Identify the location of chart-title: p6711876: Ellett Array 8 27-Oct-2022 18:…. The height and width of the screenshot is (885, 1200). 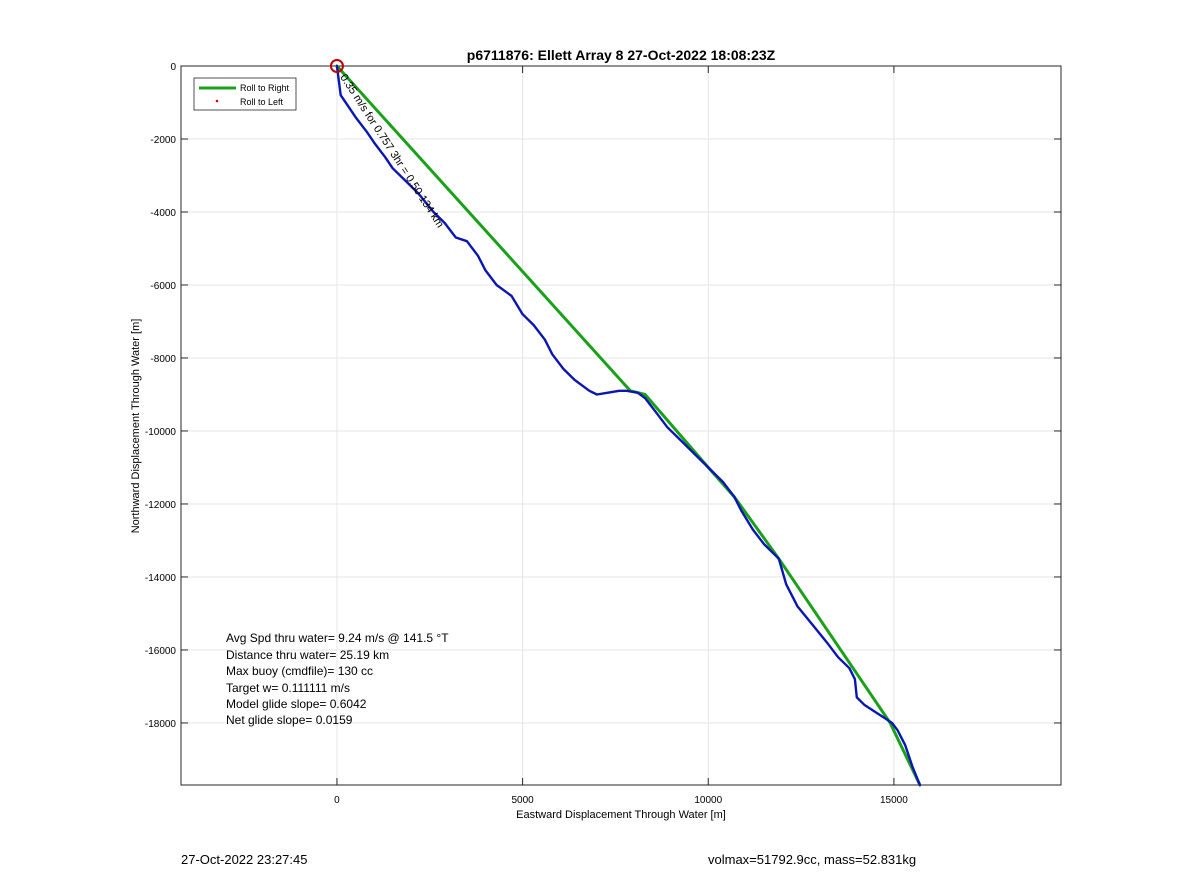
(621, 55).